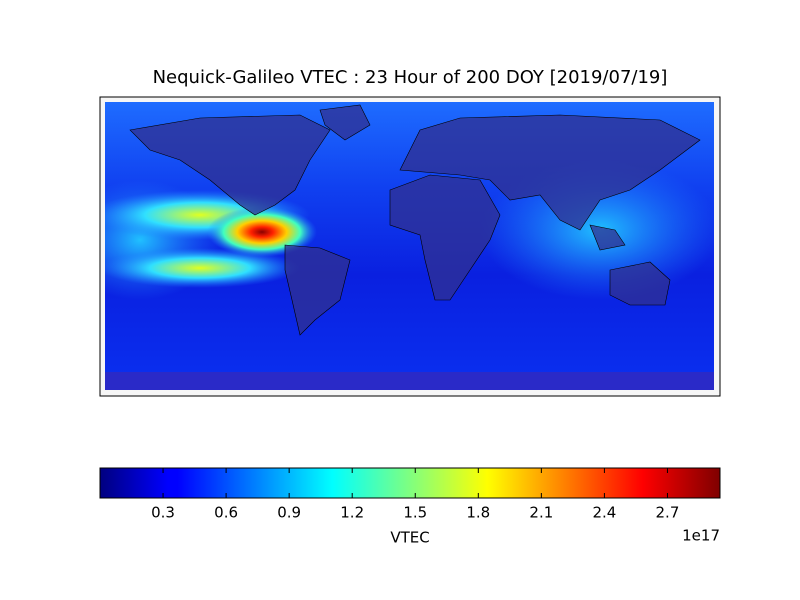  I want to click on colorbar-offset: 1e17, so click(701, 536).